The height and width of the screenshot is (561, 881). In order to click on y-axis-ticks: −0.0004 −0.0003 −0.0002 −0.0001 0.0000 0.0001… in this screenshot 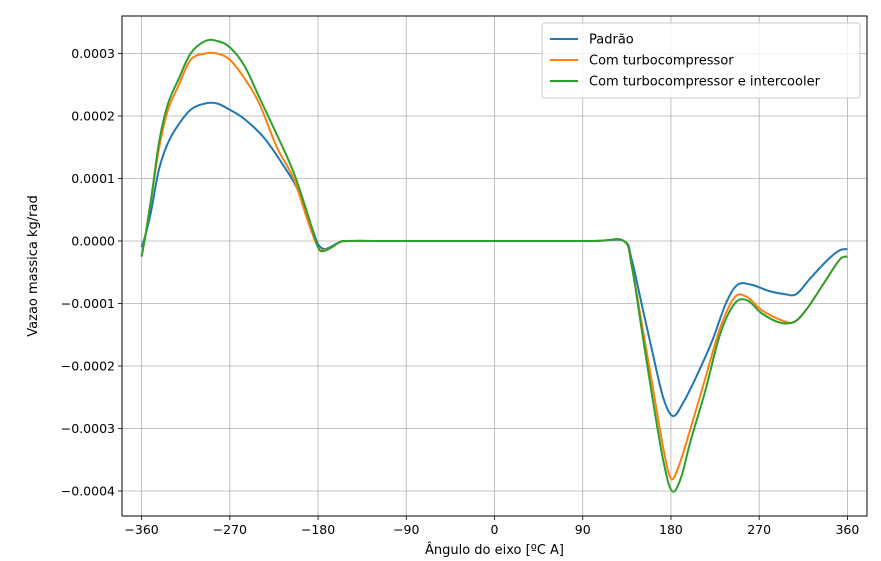, I will do `click(91, 272)`.